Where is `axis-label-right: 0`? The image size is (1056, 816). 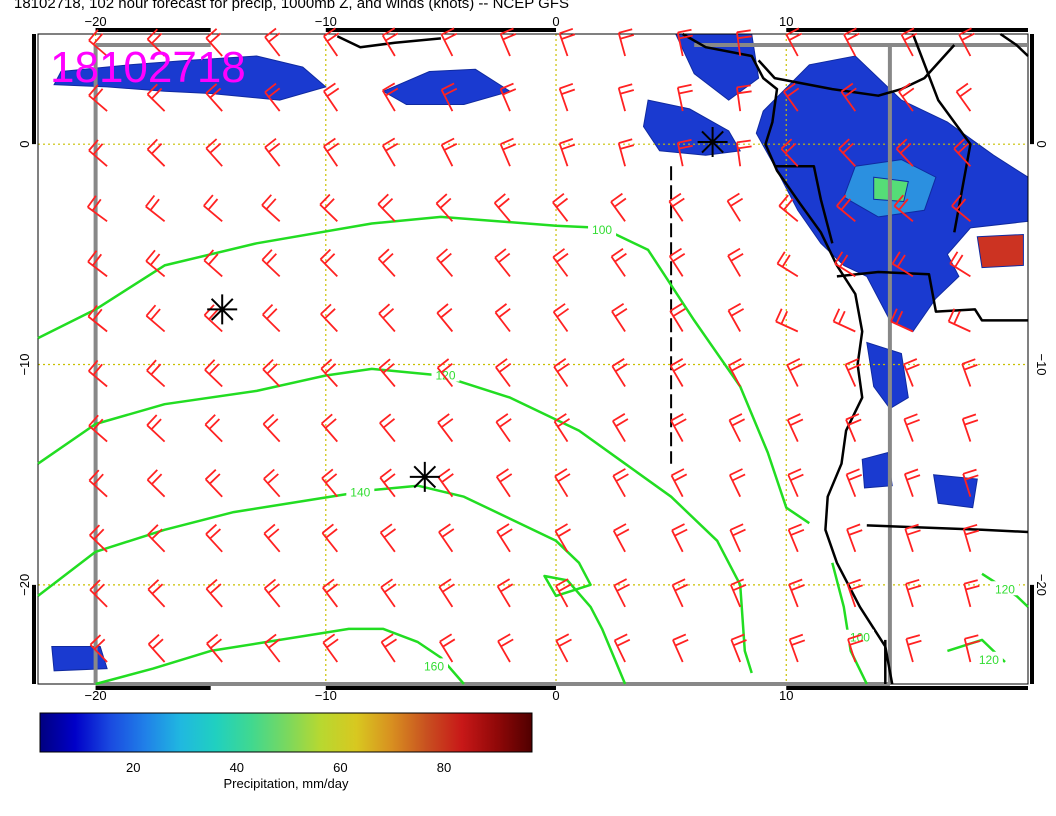 axis-label-right: 0 is located at coordinates (1041, 144).